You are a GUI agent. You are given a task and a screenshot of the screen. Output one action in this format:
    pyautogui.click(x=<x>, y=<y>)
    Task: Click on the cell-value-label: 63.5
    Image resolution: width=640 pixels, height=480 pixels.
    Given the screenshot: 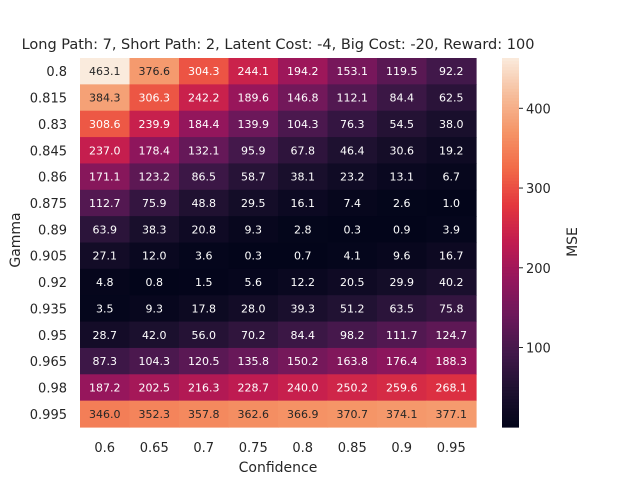 What is the action you would take?
    pyautogui.click(x=402, y=308)
    